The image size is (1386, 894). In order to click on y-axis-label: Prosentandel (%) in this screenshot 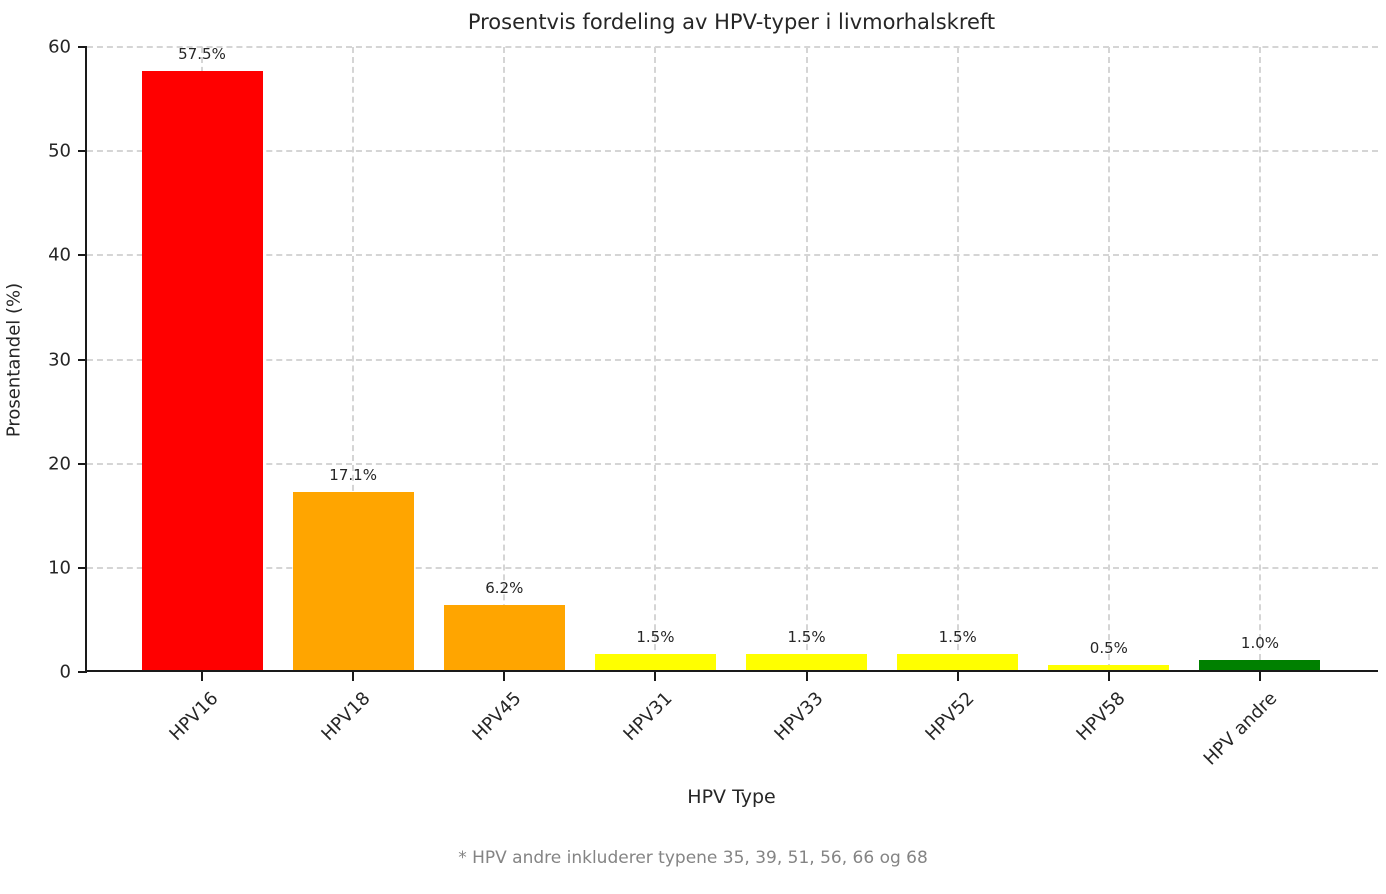, I will do `click(14, 360)`.